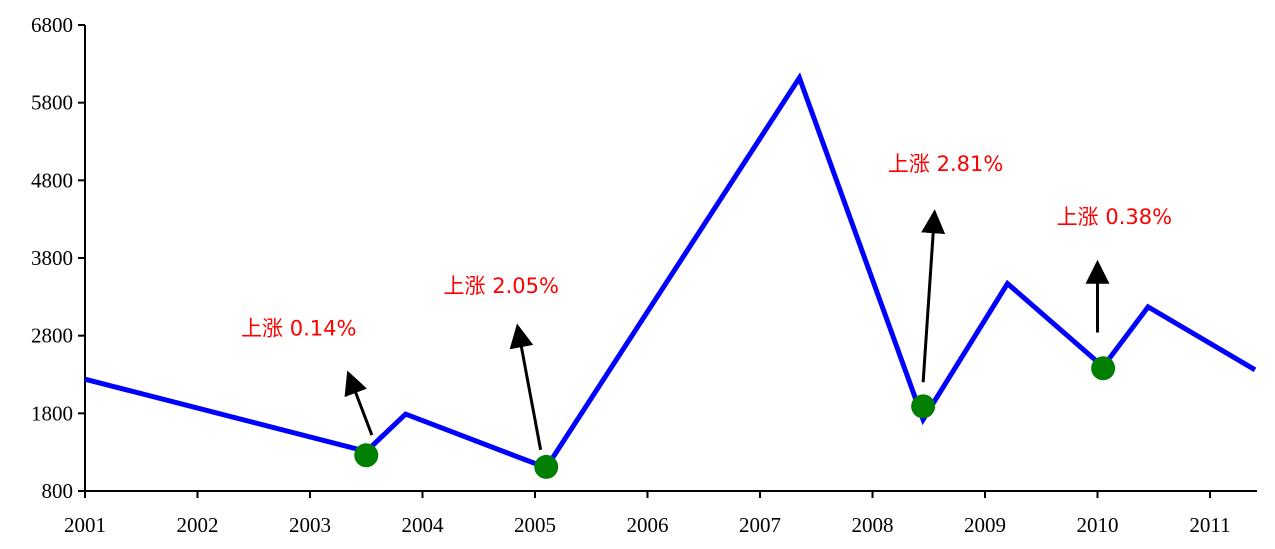 The height and width of the screenshot is (549, 1275). What do you see at coordinates (85, 525) in the screenshot?
I see `x-tick-label: 2001` at bounding box center [85, 525].